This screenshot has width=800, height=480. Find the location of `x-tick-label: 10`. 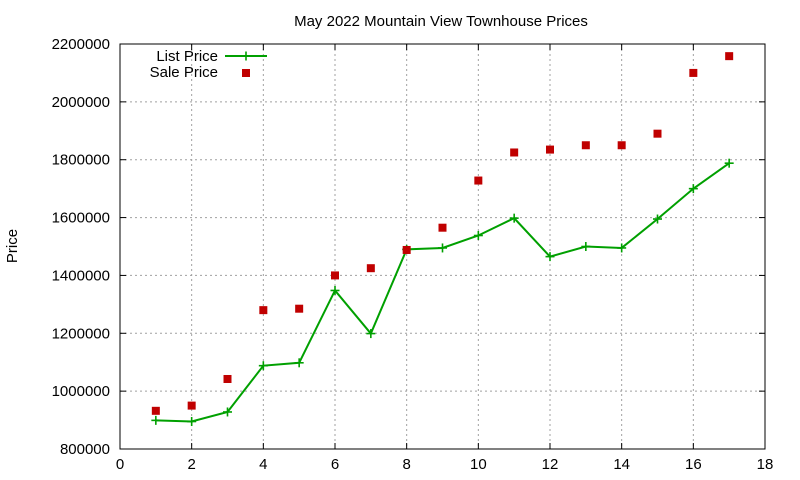

x-tick-label: 10 is located at coordinates (478, 464).